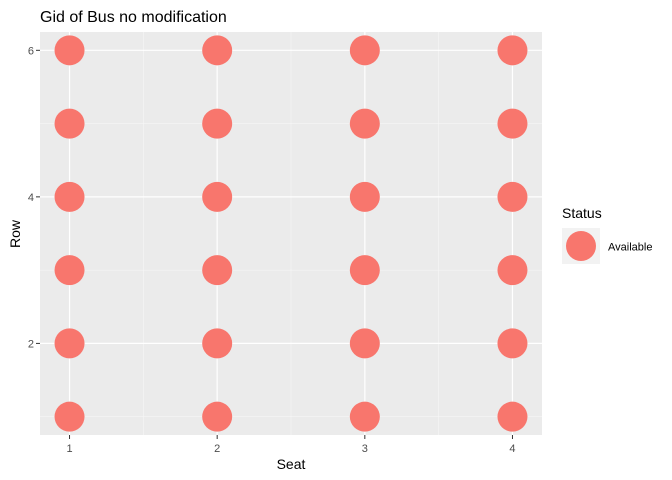 The height and width of the screenshot is (480, 672). What do you see at coordinates (512, 449) in the screenshot?
I see `x-tick-label: 4` at bounding box center [512, 449].